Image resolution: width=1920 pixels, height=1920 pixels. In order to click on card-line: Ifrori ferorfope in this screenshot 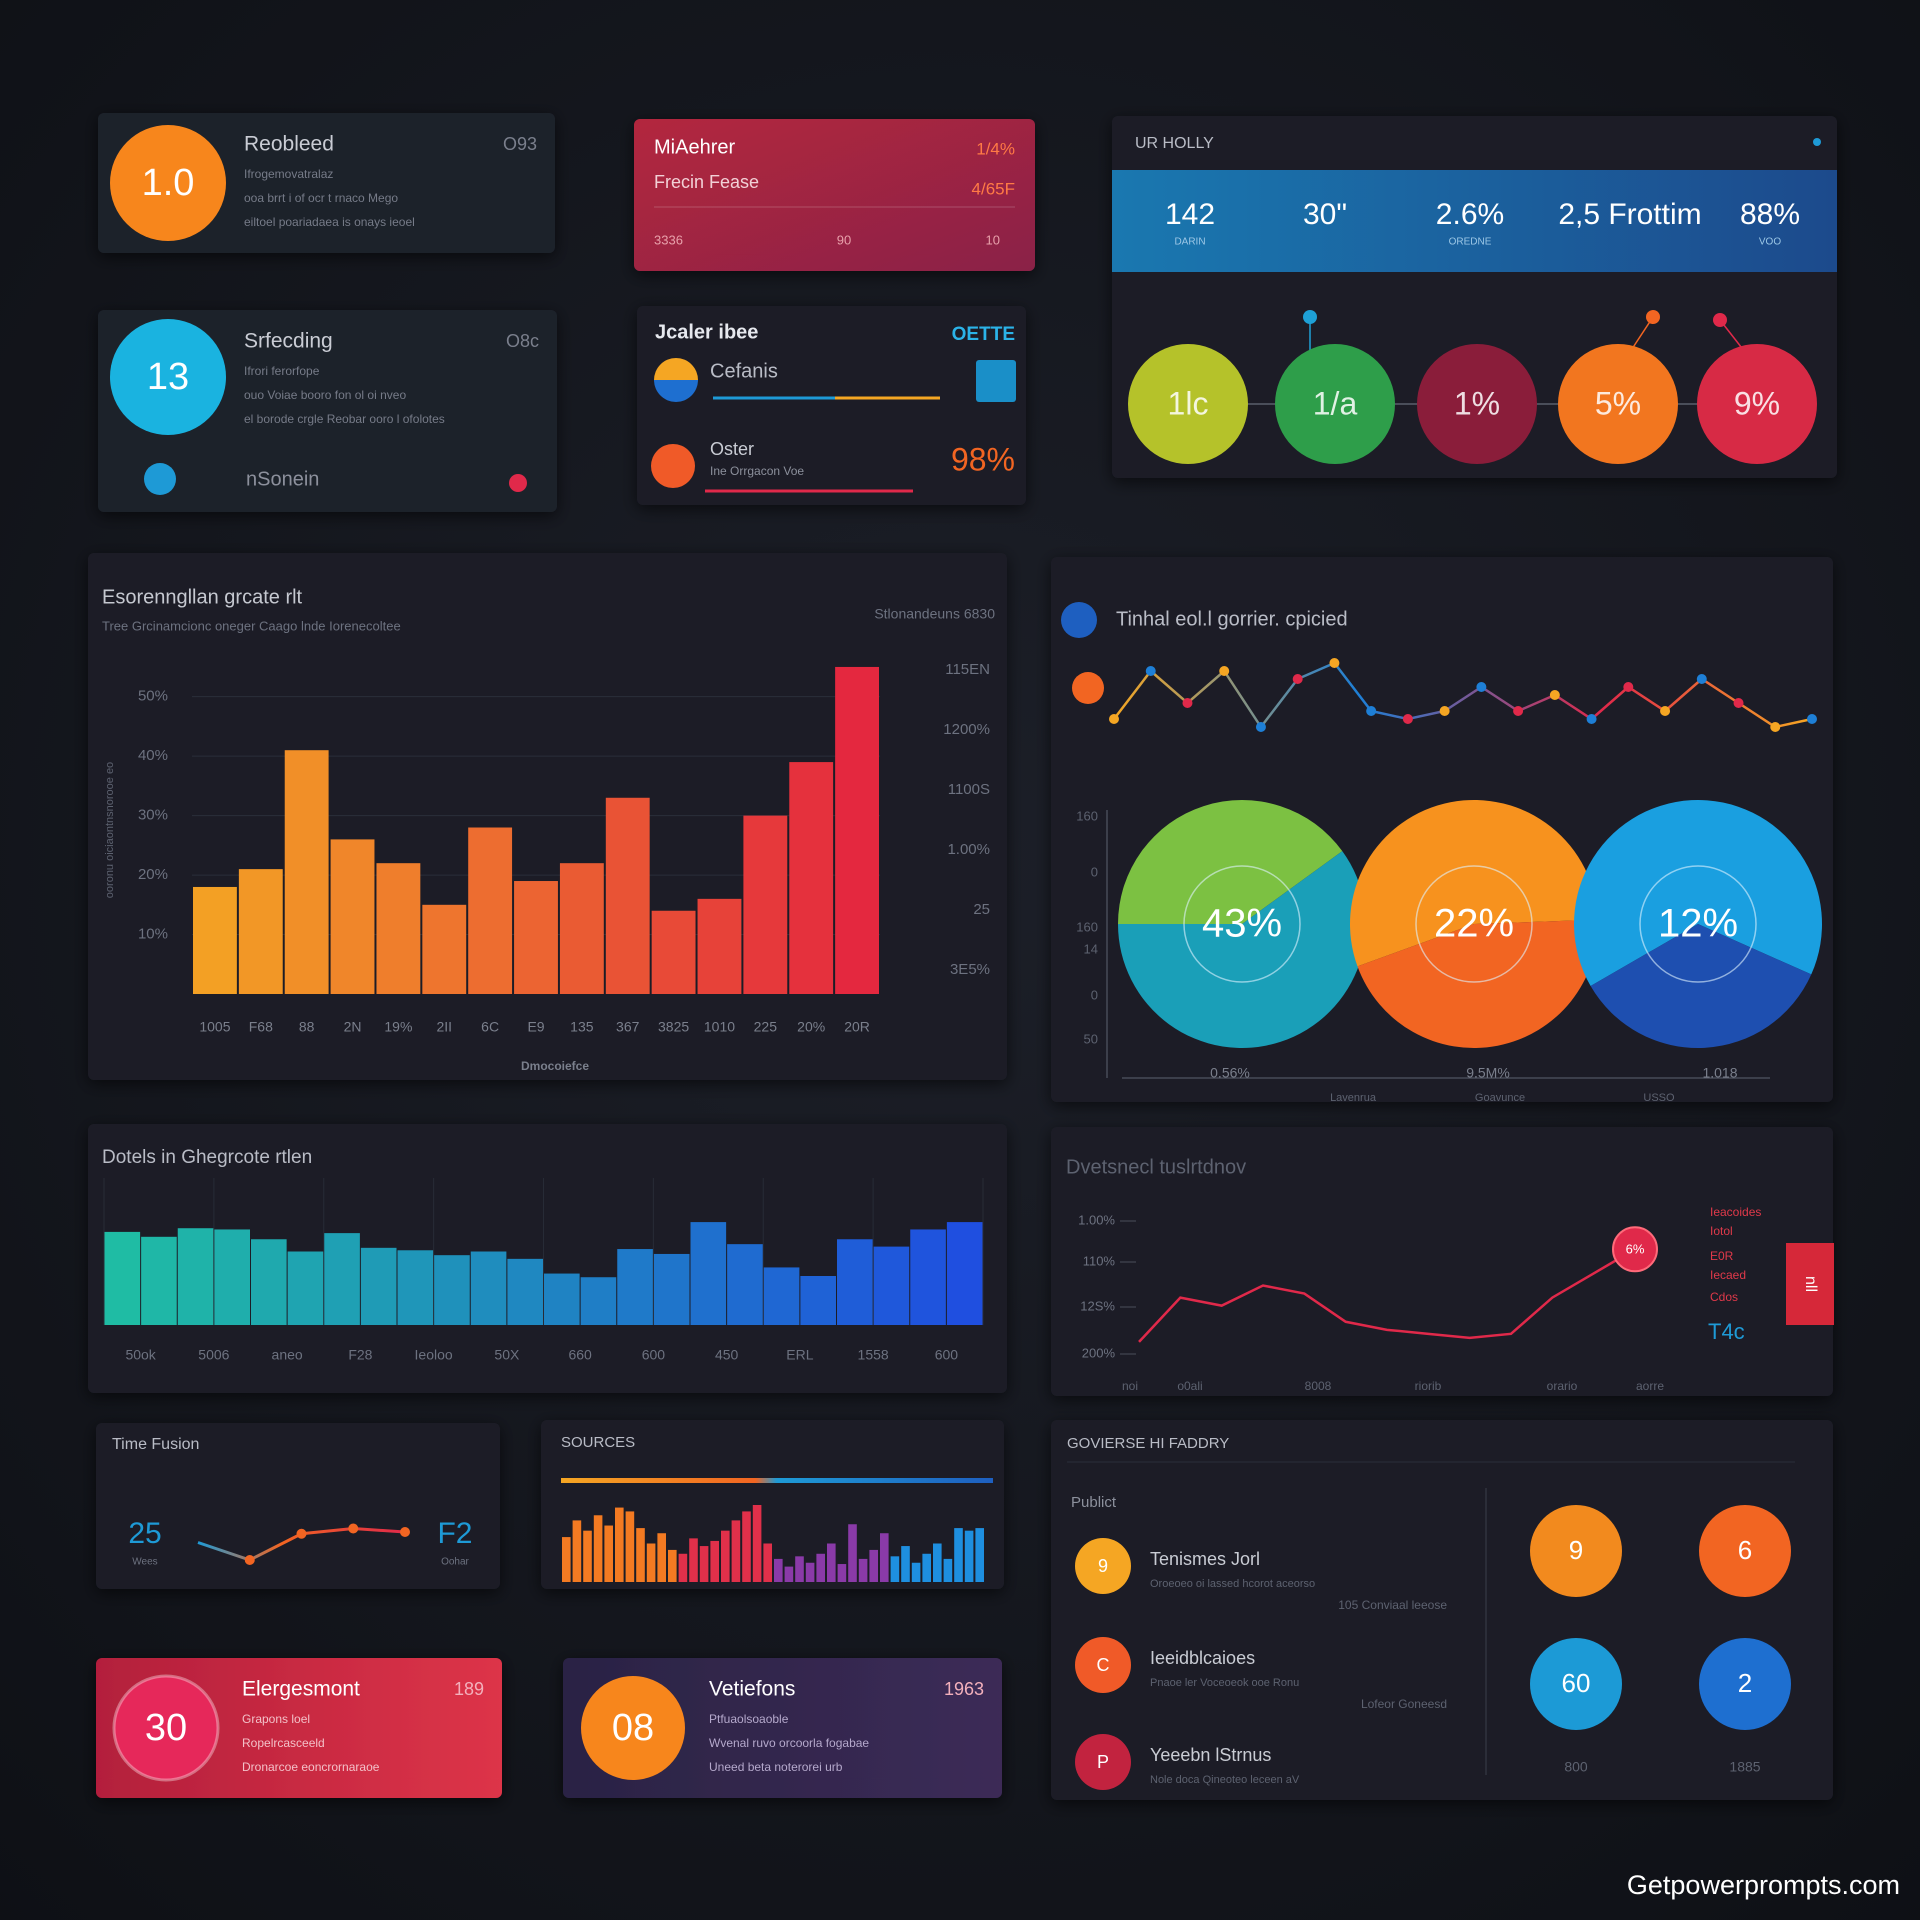, I will do `click(282, 371)`.